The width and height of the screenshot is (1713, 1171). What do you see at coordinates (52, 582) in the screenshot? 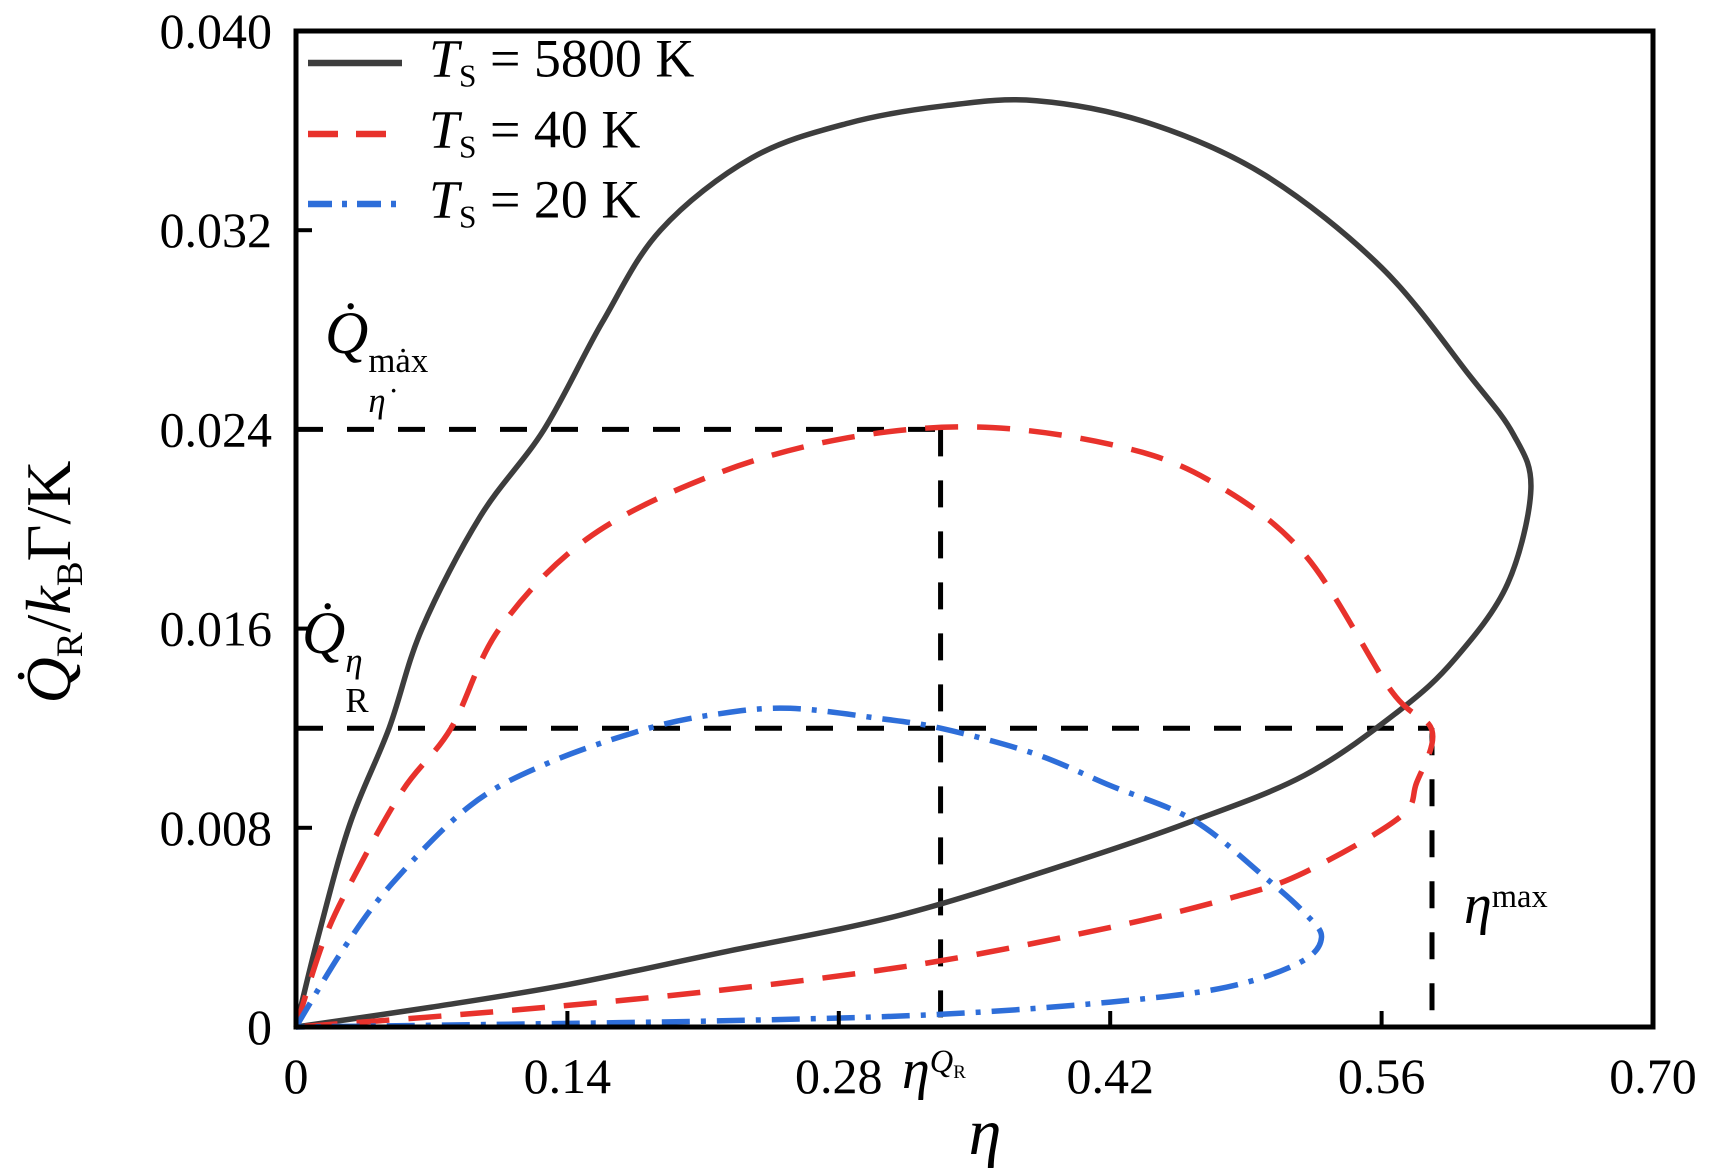
I see `y-axis-label: Q̇R/kBΓ/K` at bounding box center [52, 582].